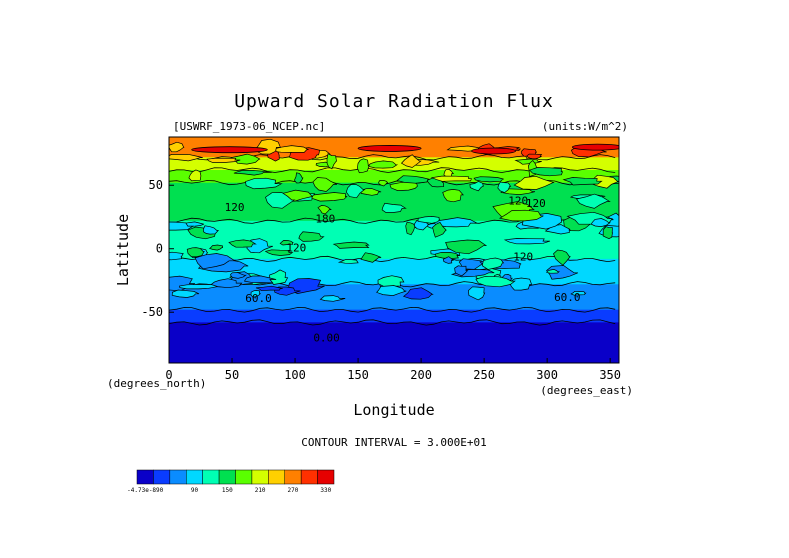  I want to click on colorbar-tick-label: 150, so click(227, 490).